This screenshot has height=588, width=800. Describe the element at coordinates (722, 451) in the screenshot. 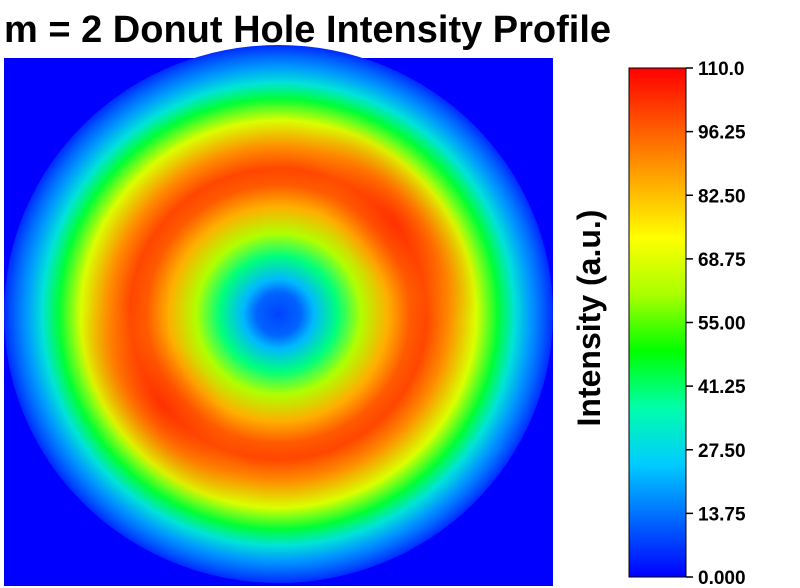

I see `colorbar-tick-label: 27.50` at that location.